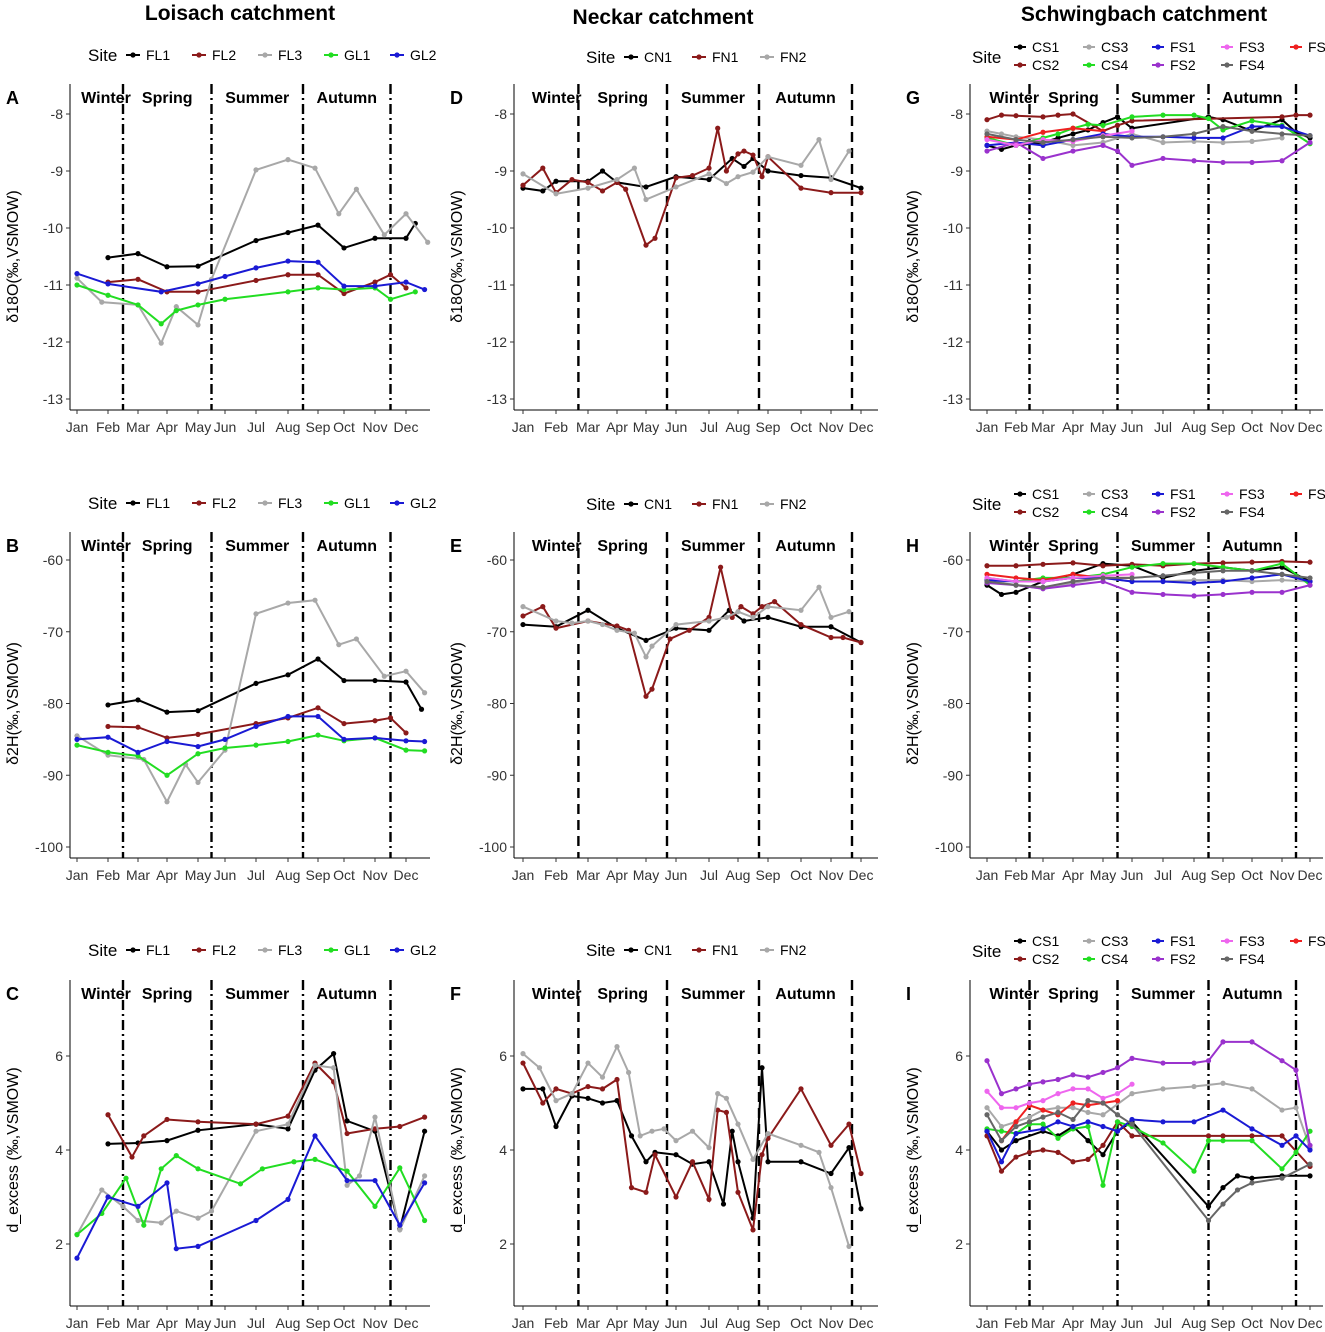 The image size is (1325, 1332). What do you see at coordinates (953, 704) in the screenshot?
I see `y-tick-label: -80` at bounding box center [953, 704].